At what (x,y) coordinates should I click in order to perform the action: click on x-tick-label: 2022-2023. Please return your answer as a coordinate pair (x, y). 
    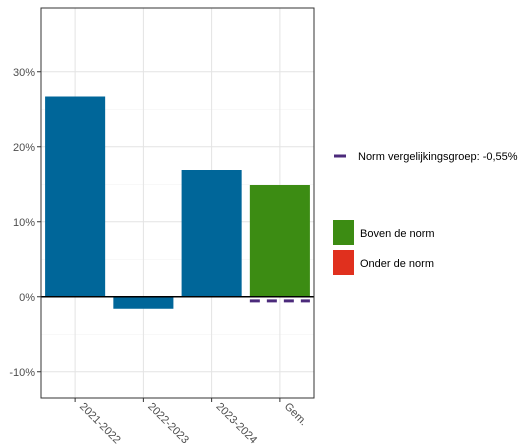
    Looking at the image, I should click on (168, 423).